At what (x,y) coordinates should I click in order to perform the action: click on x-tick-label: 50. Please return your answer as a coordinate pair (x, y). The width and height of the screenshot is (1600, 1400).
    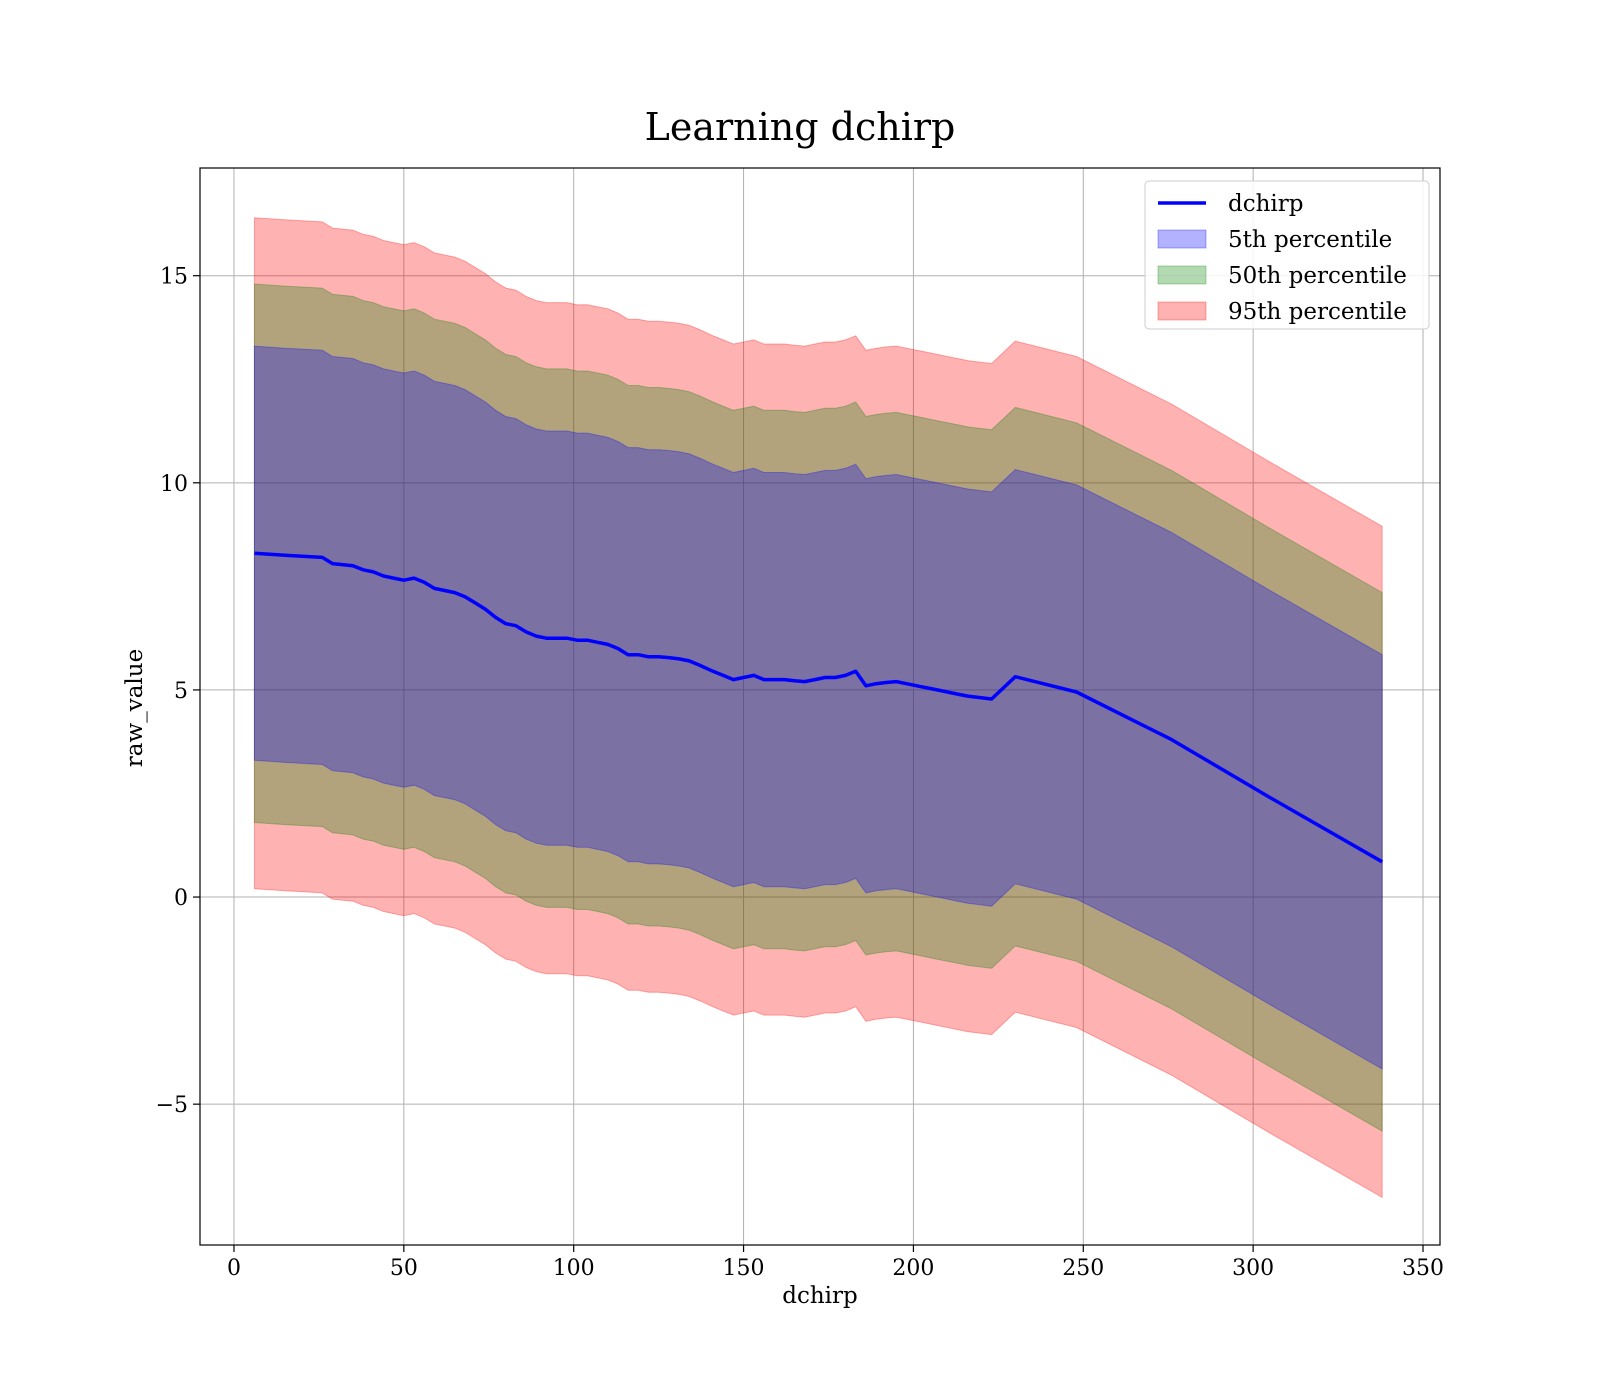
    Looking at the image, I should click on (404, 1268).